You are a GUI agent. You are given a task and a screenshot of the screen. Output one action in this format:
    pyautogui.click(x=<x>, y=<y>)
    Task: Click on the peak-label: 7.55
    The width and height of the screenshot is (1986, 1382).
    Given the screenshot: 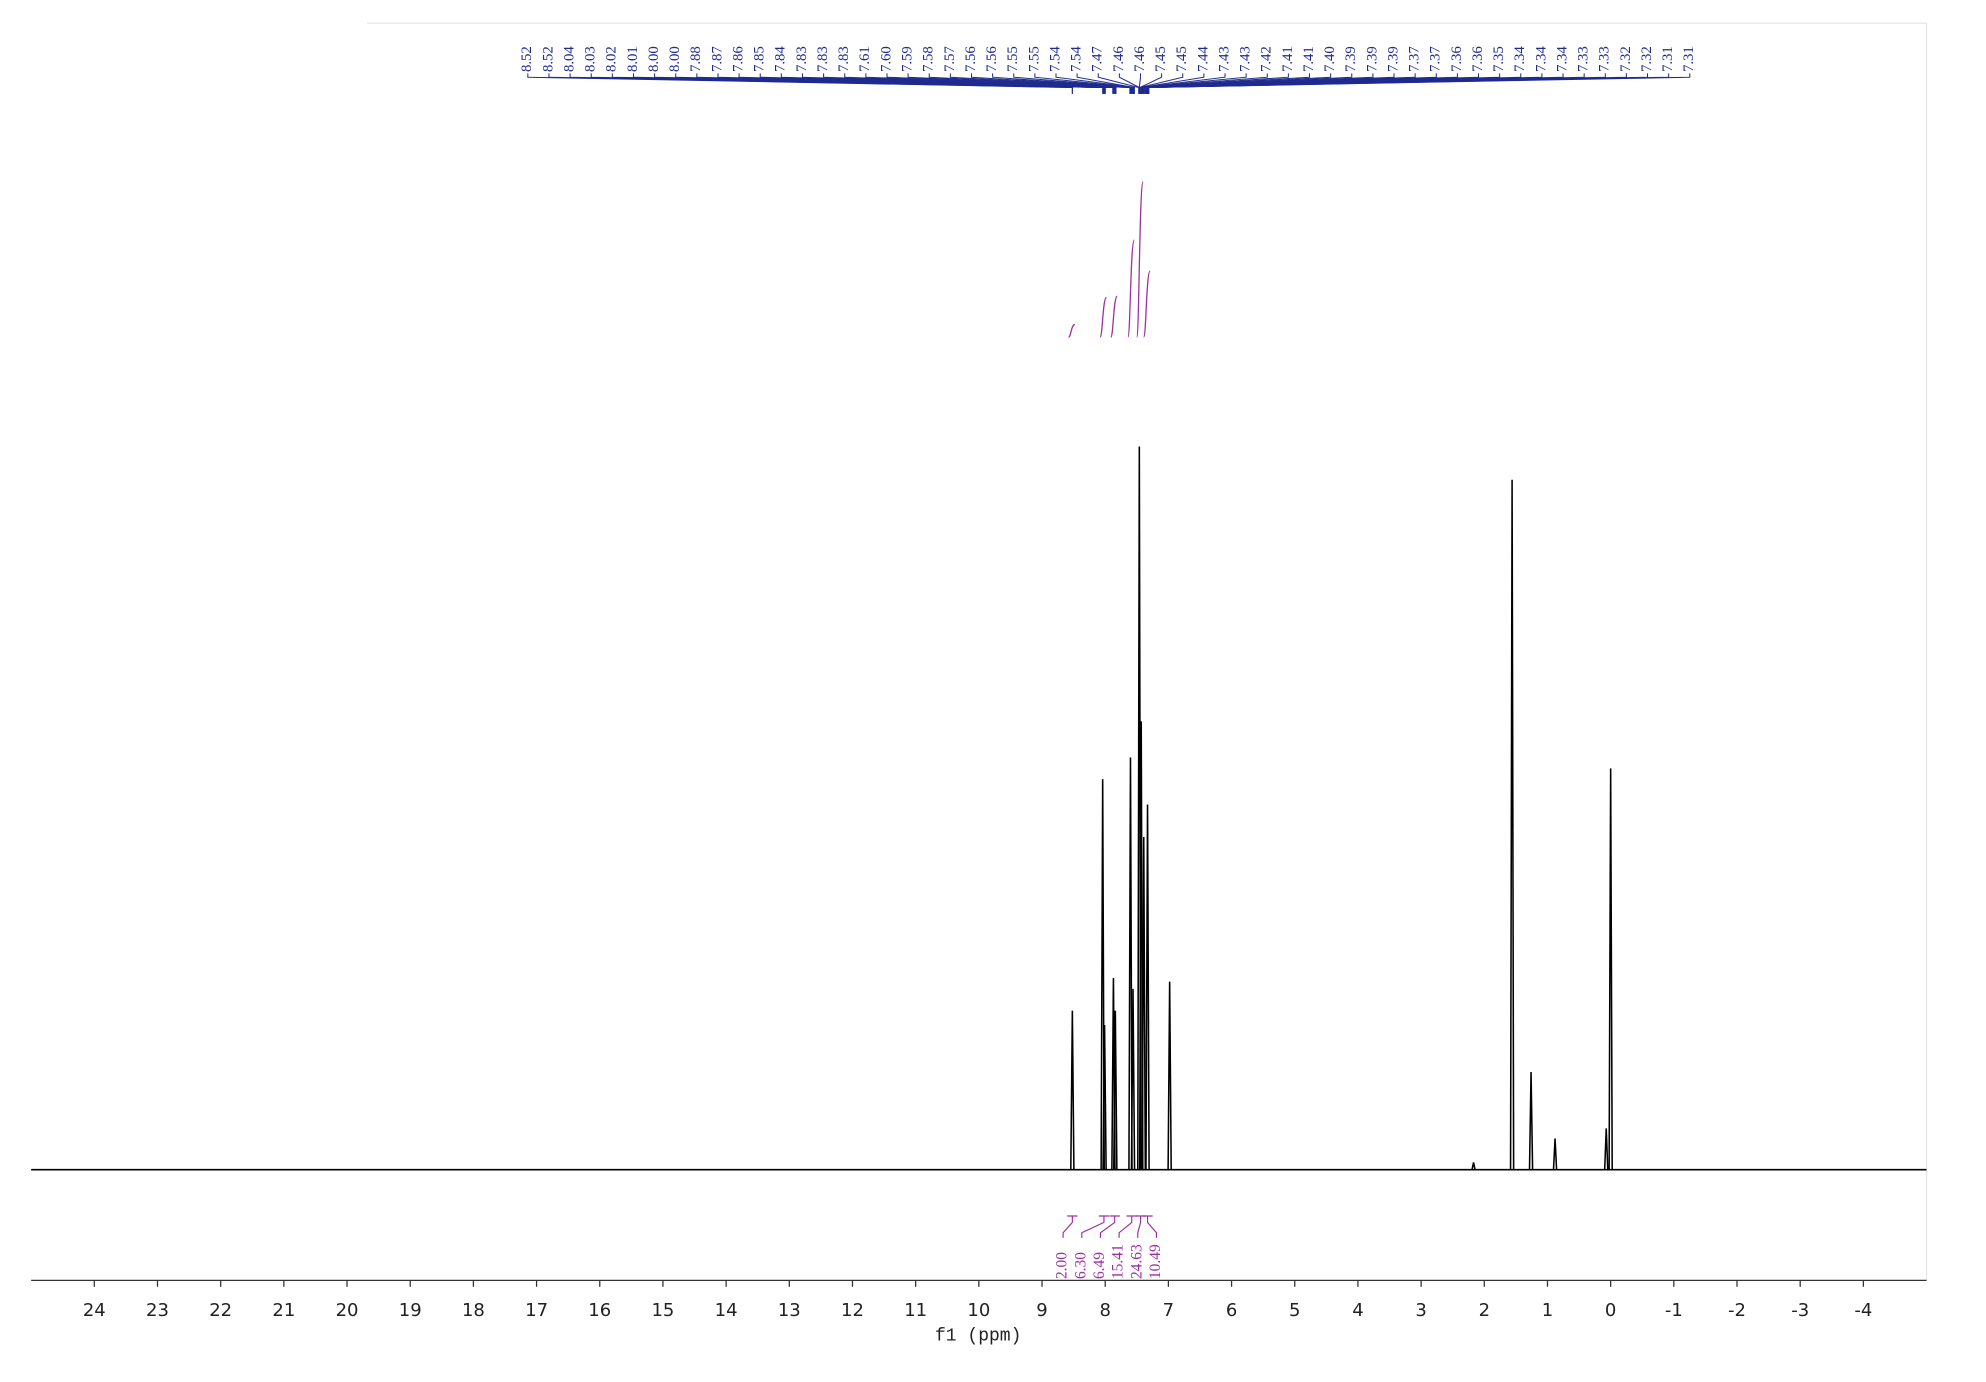 What is the action you would take?
    pyautogui.click(x=1013, y=59)
    